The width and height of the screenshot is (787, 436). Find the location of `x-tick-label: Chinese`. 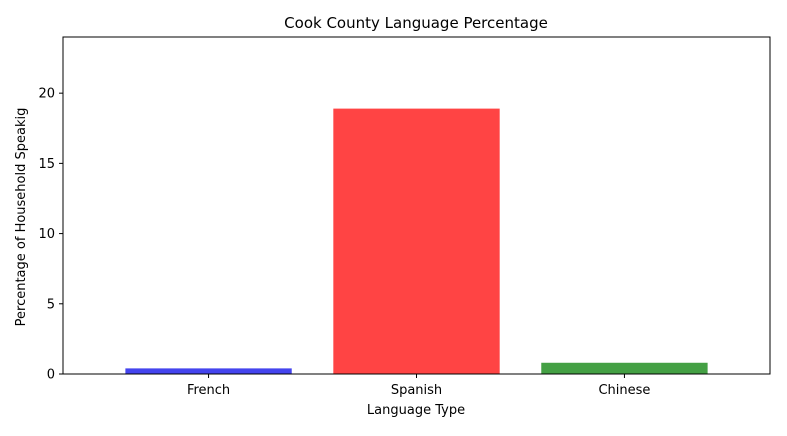

x-tick-label: Chinese is located at coordinates (624, 390).